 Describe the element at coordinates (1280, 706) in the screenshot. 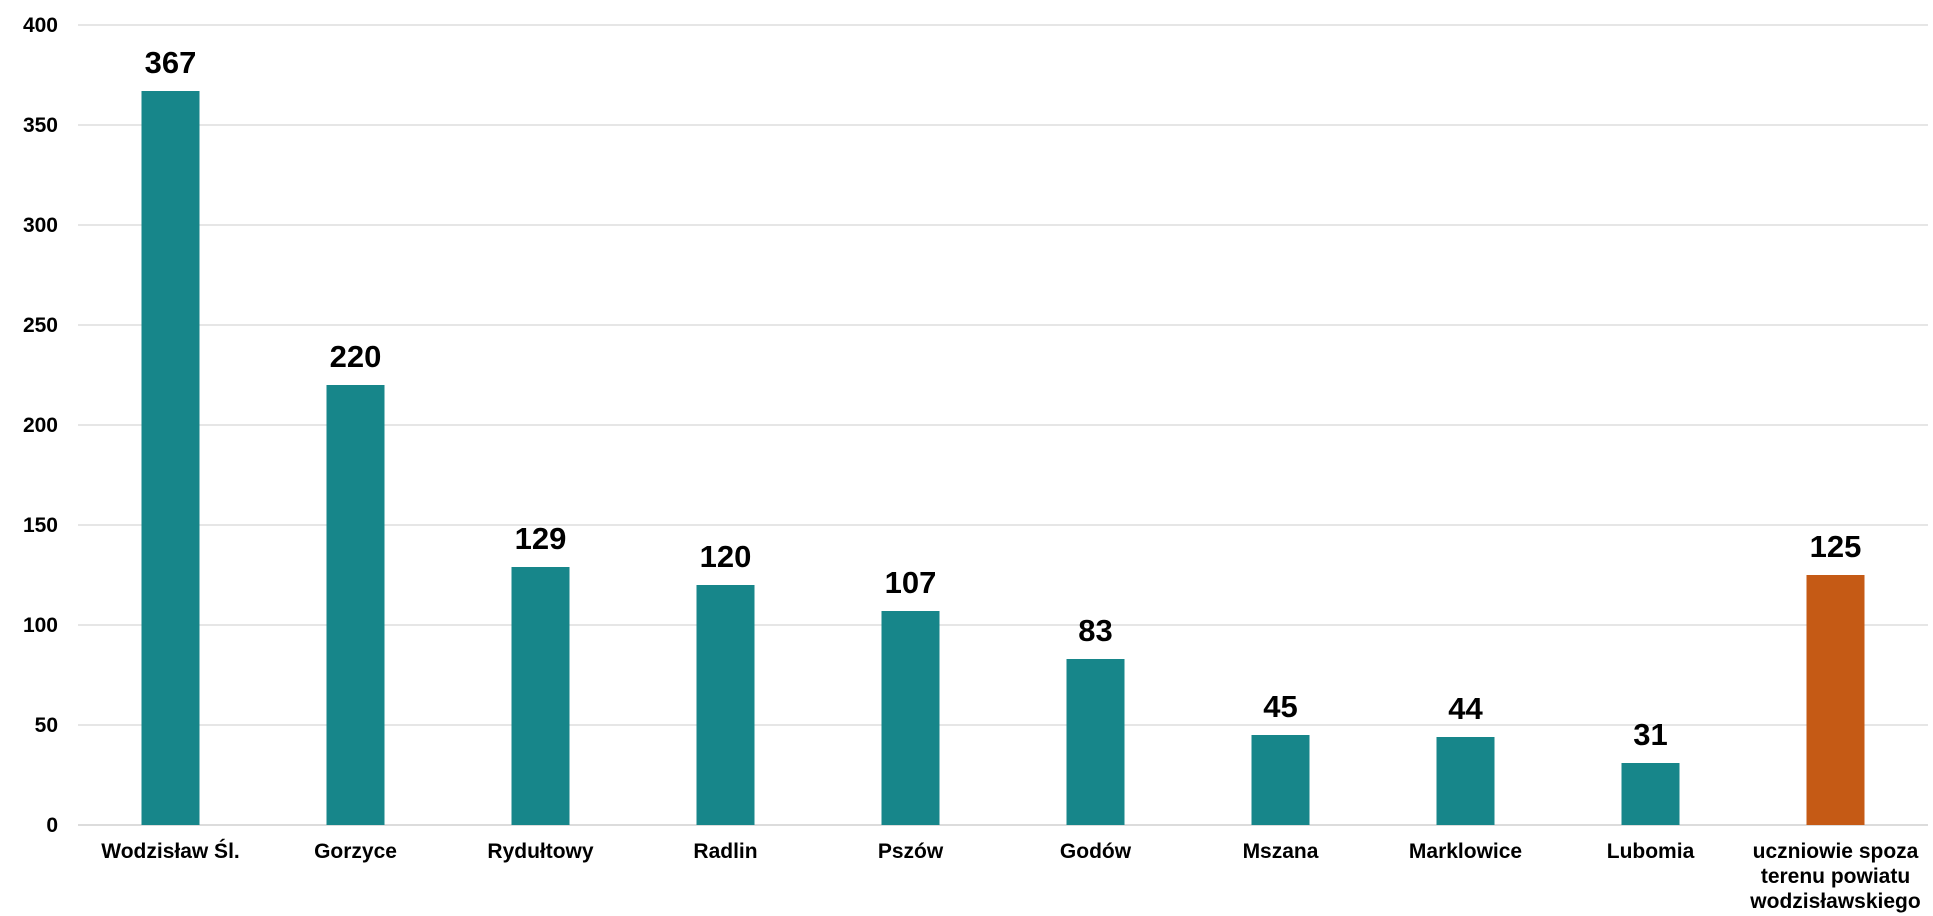

I see `data-label: 45` at that location.